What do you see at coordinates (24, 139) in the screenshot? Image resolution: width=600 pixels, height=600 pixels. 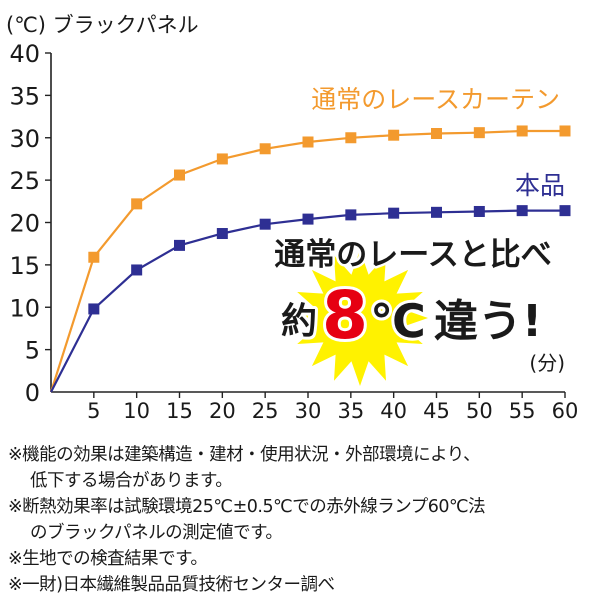 I see `y-tick-label: 30` at bounding box center [24, 139].